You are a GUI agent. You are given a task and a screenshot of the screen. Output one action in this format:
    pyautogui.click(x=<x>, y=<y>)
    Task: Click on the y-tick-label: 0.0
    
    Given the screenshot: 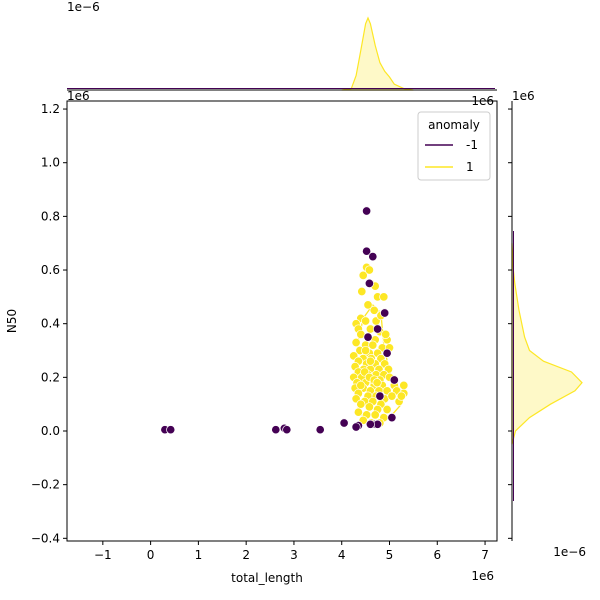 What is the action you would take?
    pyautogui.click(x=50, y=431)
    